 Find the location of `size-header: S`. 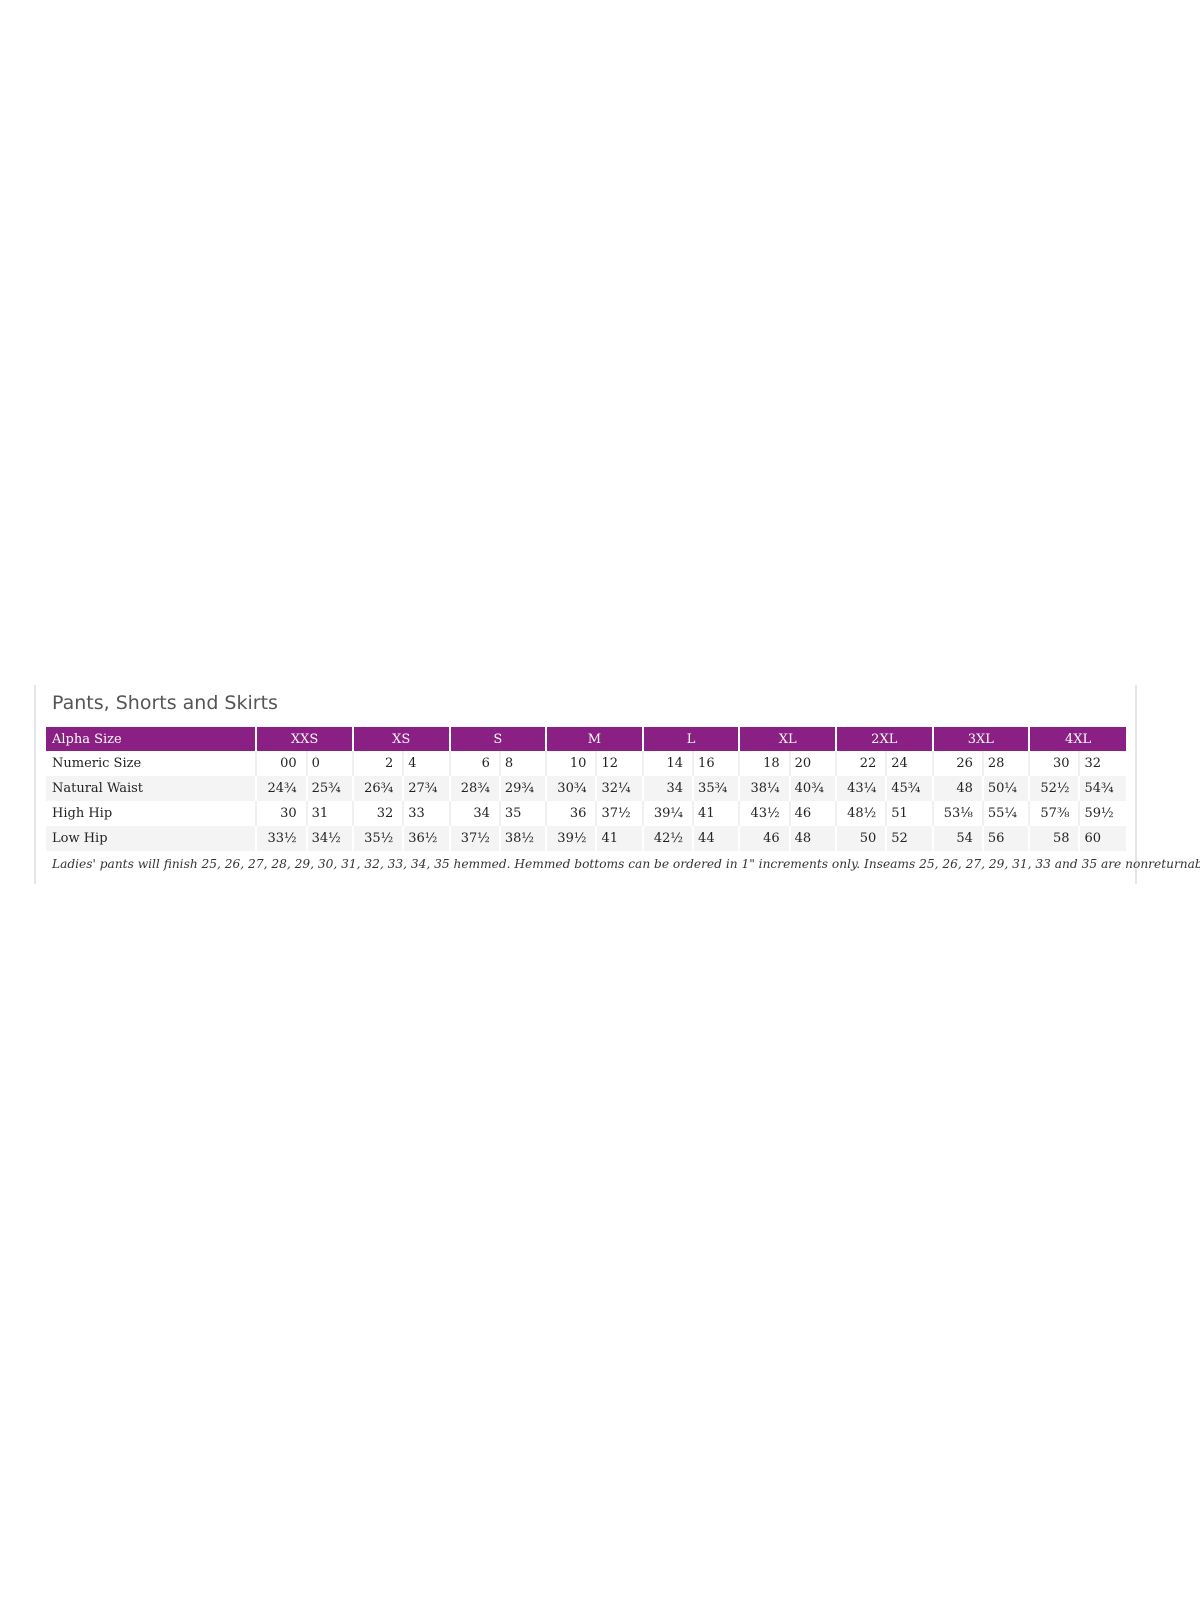

size-header: S is located at coordinates (497, 739).